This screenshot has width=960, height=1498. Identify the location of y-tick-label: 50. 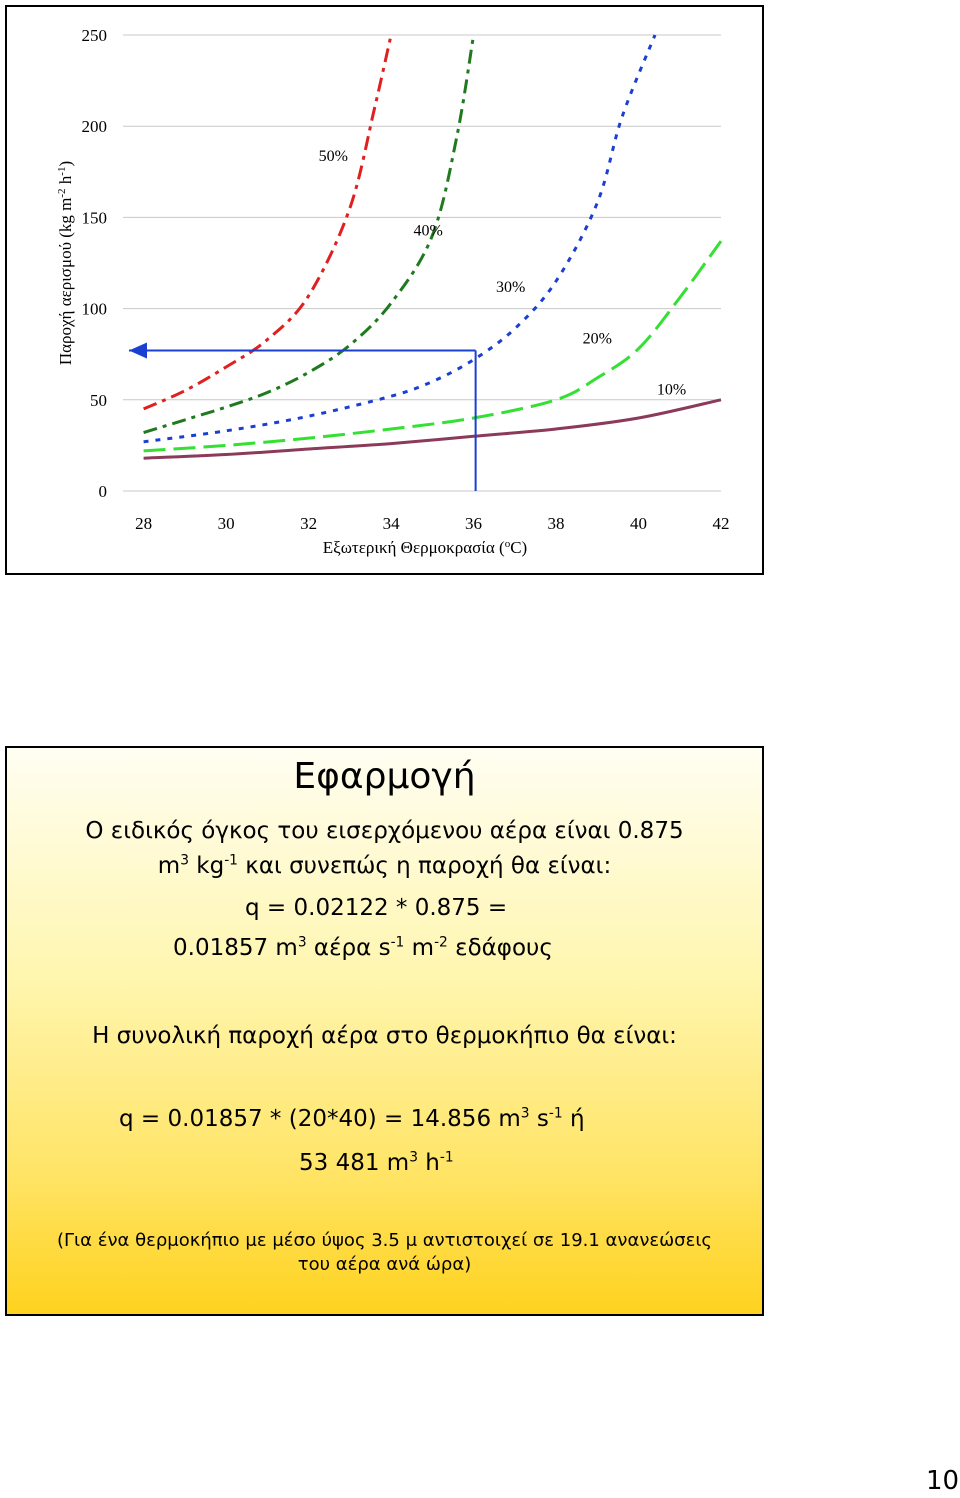
(98, 400).